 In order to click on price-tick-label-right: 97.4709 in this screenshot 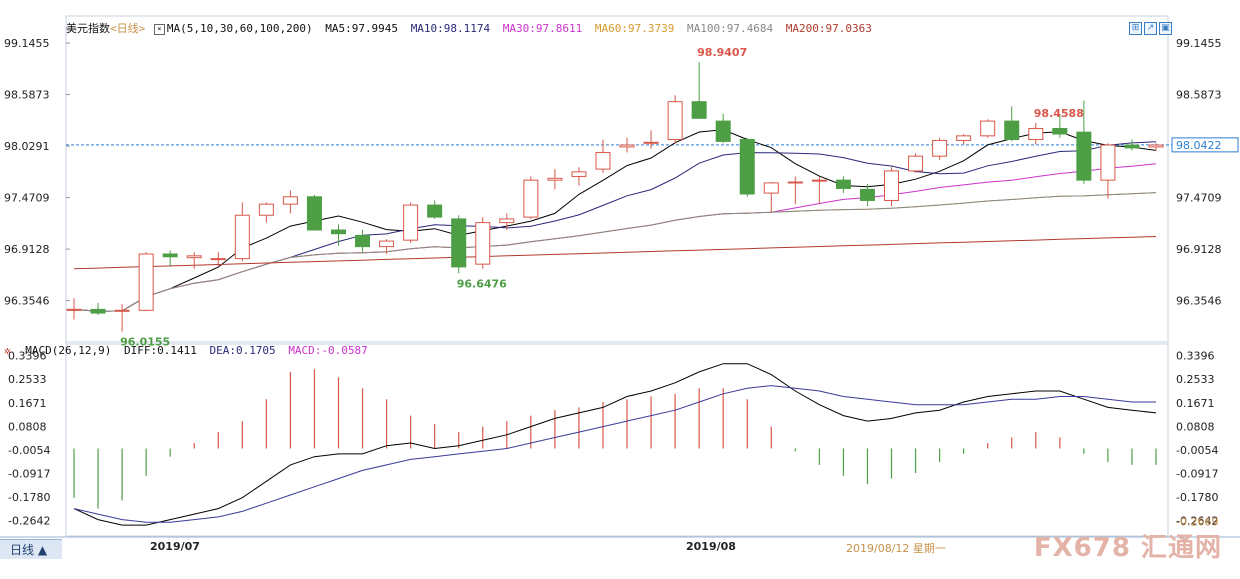, I will do `click(1199, 198)`.